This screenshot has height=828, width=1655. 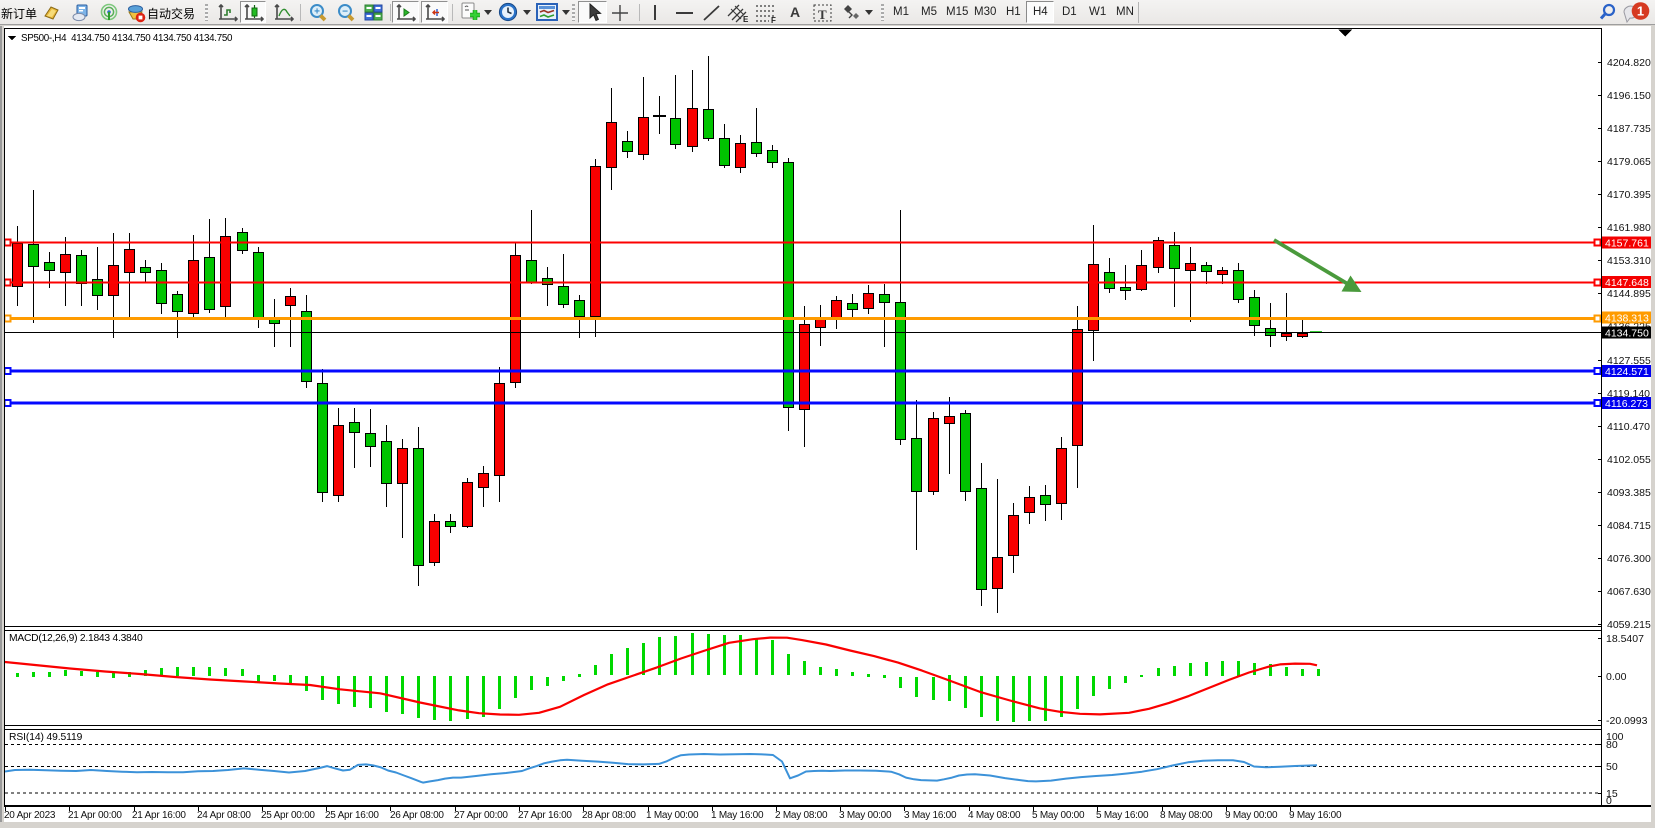 I want to click on svg-text: 21 Apr 00:00, so click(x=95, y=815).